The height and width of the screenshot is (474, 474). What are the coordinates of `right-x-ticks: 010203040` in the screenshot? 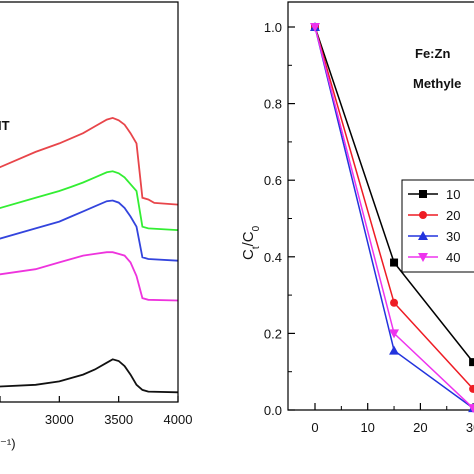 It's located at (392, 419).